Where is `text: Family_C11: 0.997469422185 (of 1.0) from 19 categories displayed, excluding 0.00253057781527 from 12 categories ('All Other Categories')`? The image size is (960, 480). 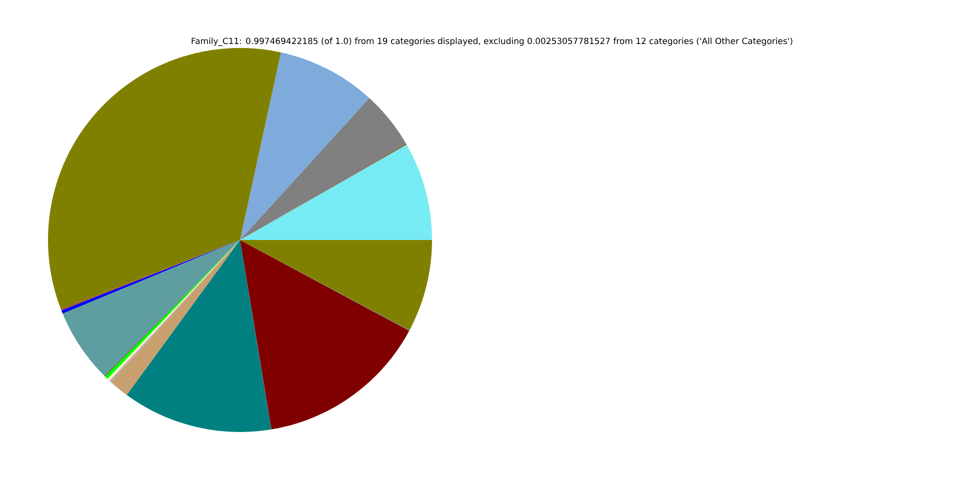 text: Family_C11: 0.997469422185 (of 1.0) from 19 categories displayed, excluding 0.00253057781527 from 12 categories ('All Other Categories') is located at coordinates (492, 42).